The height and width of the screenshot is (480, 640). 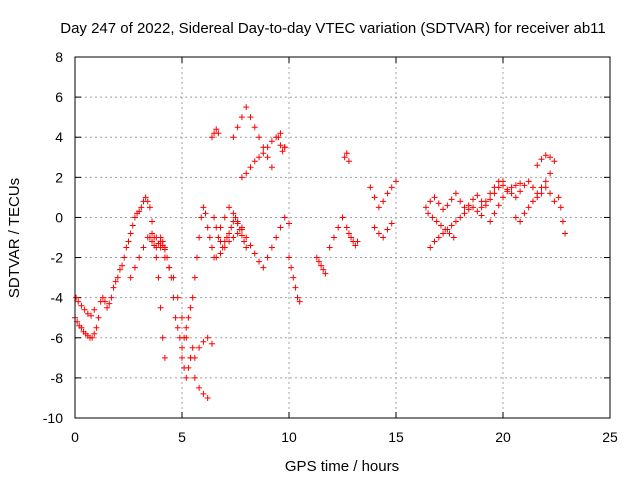 I want to click on x-tick-label: 15, so click(x=396, y=437).